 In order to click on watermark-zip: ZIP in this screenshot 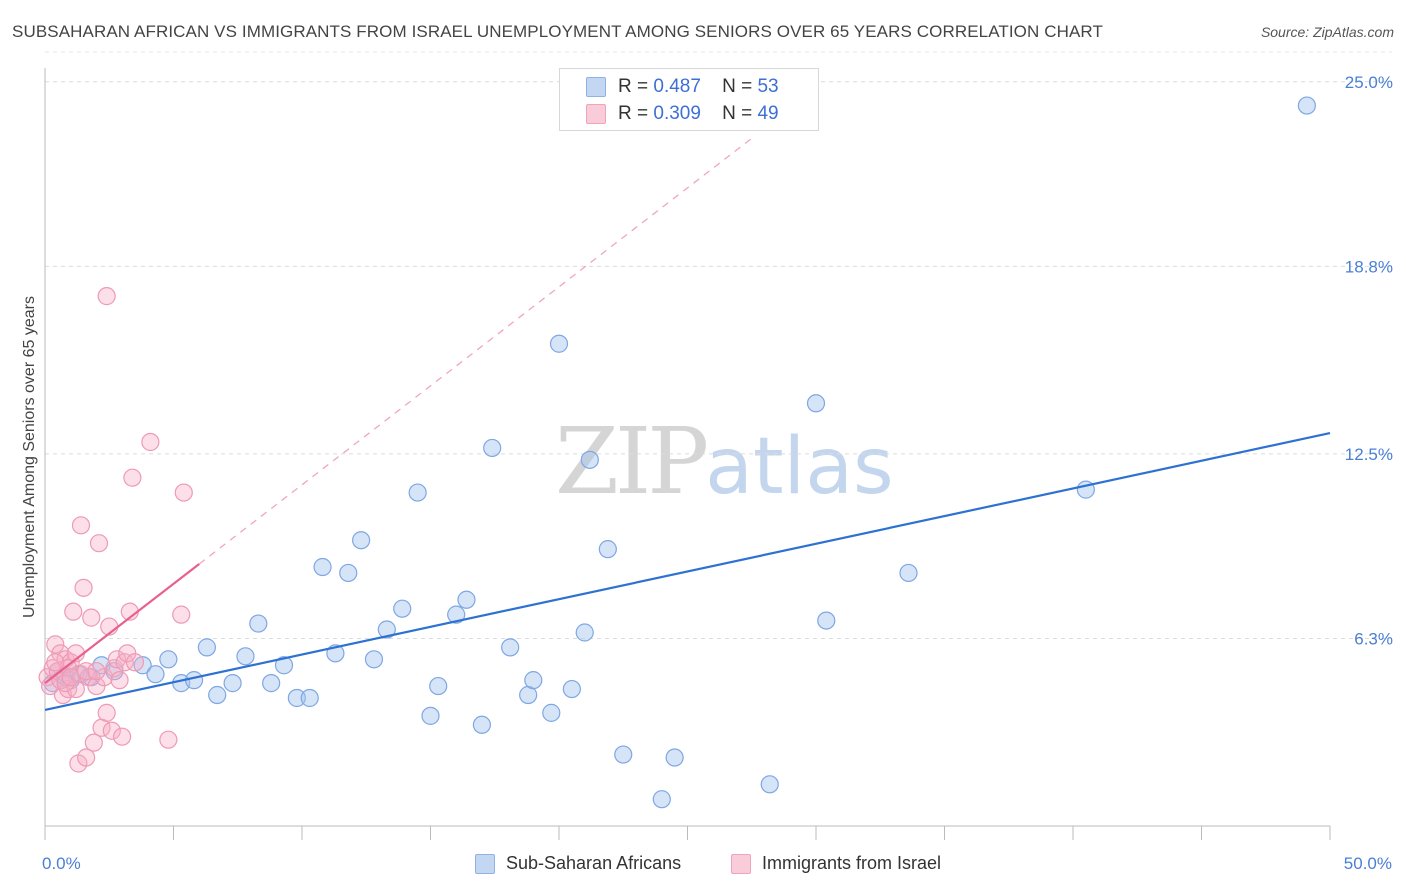, I will do `click(632, 461)`.